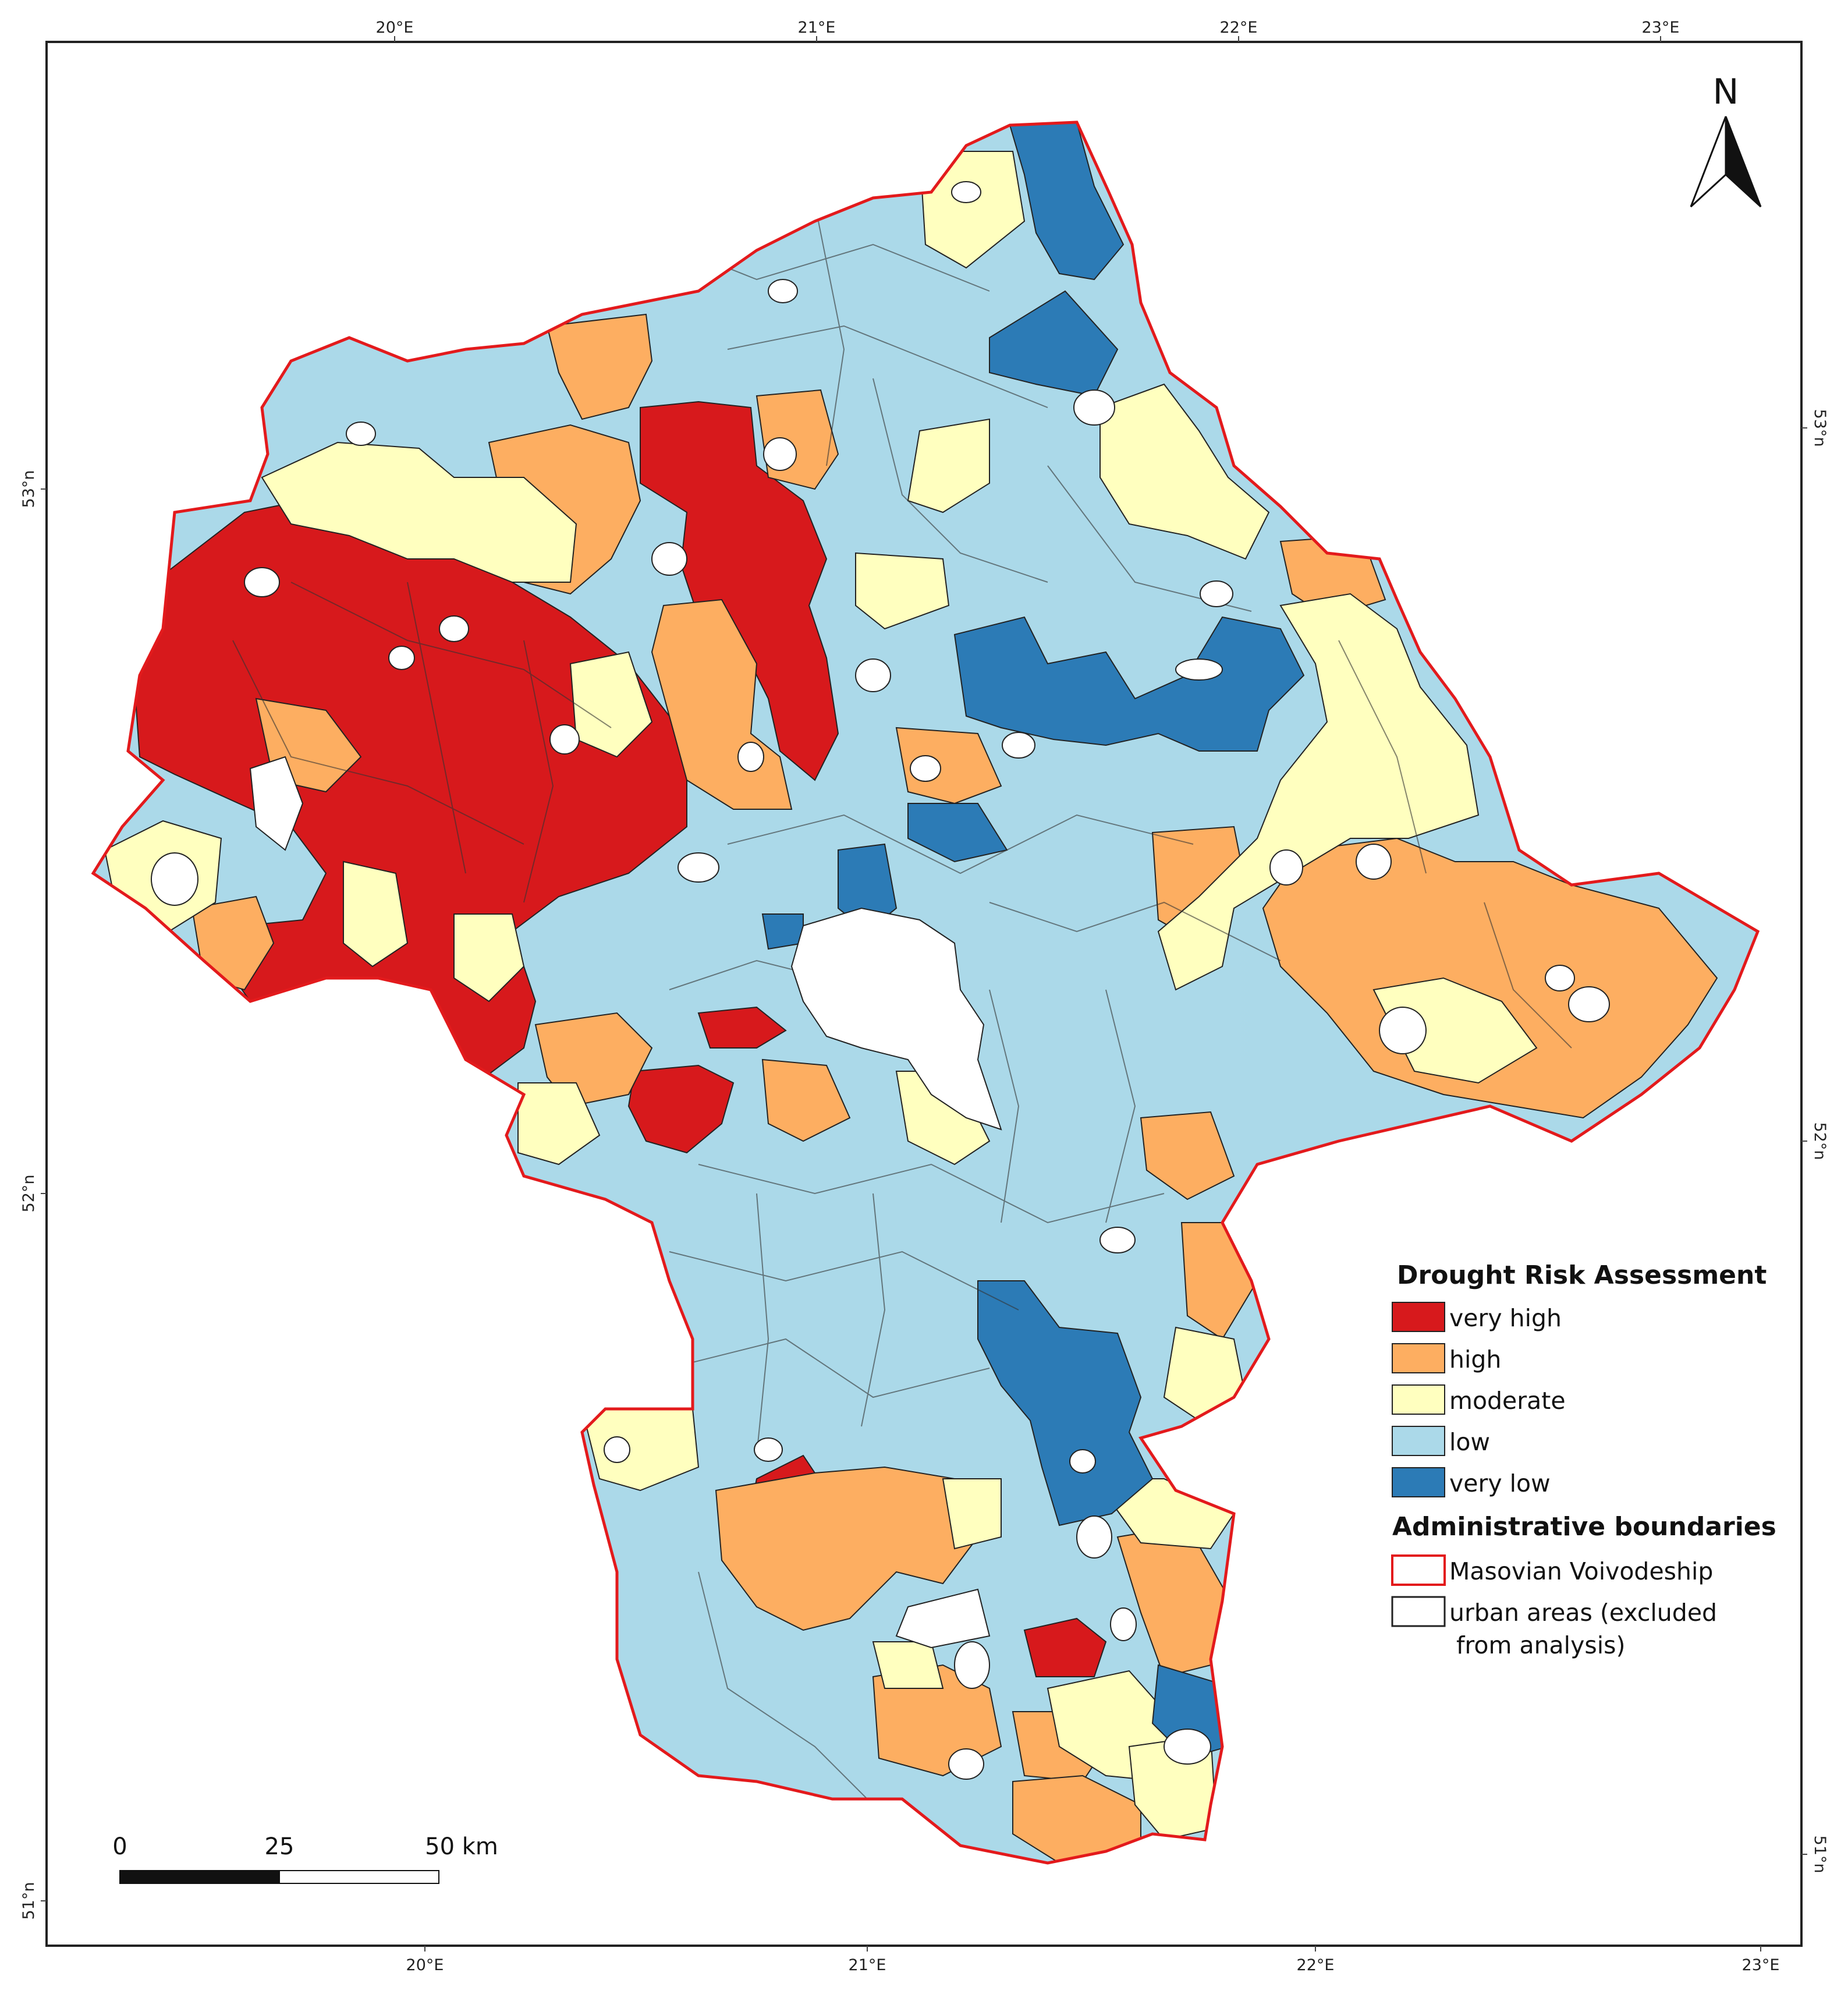  What do you see at coordinates (681, 1109) in the screenshot?
I see `very-high-region-south` at bounding box center [681, 1109].